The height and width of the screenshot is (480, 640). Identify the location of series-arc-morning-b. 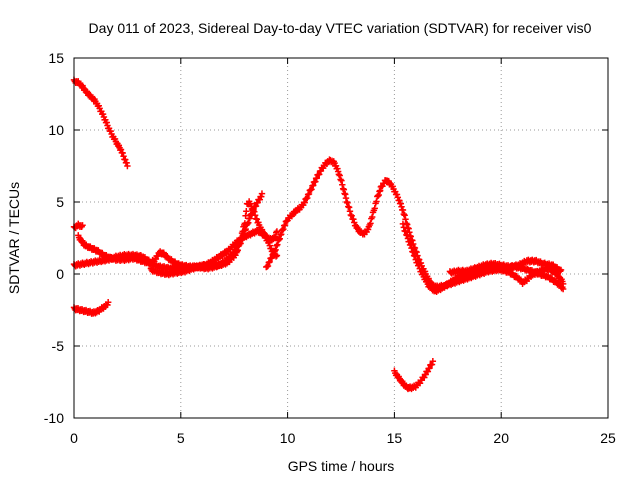
(168, 231).